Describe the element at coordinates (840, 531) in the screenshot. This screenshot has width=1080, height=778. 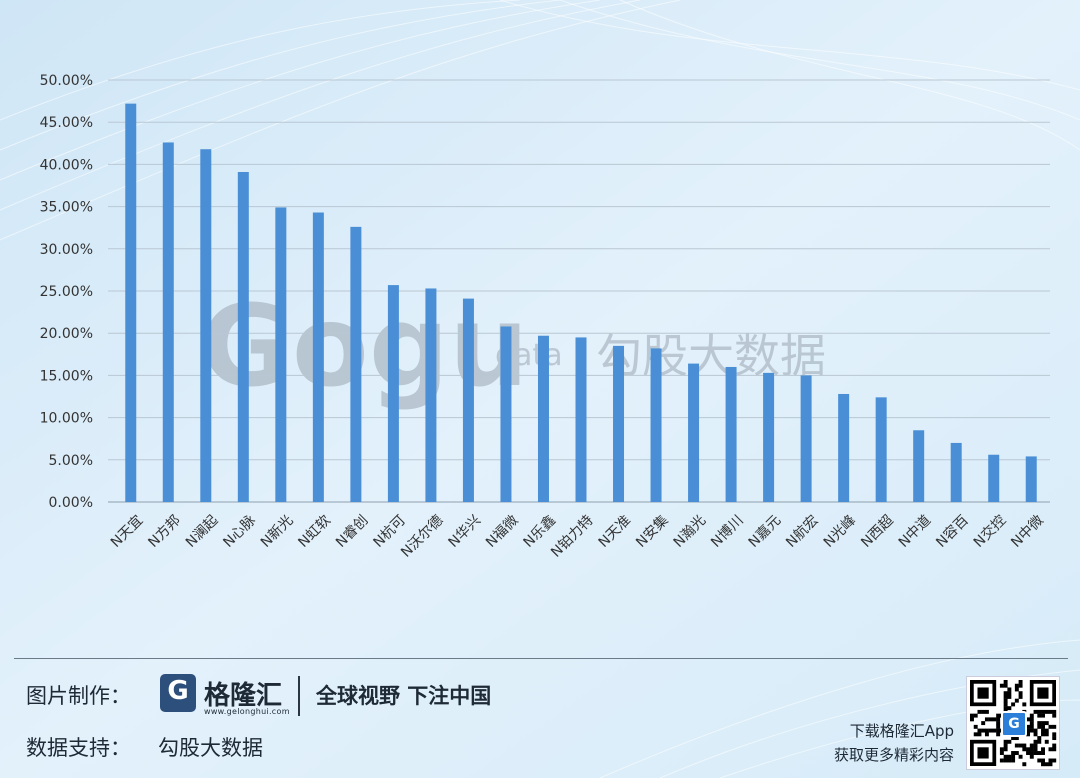
I see `x-tick-label: N光峰` at that location.